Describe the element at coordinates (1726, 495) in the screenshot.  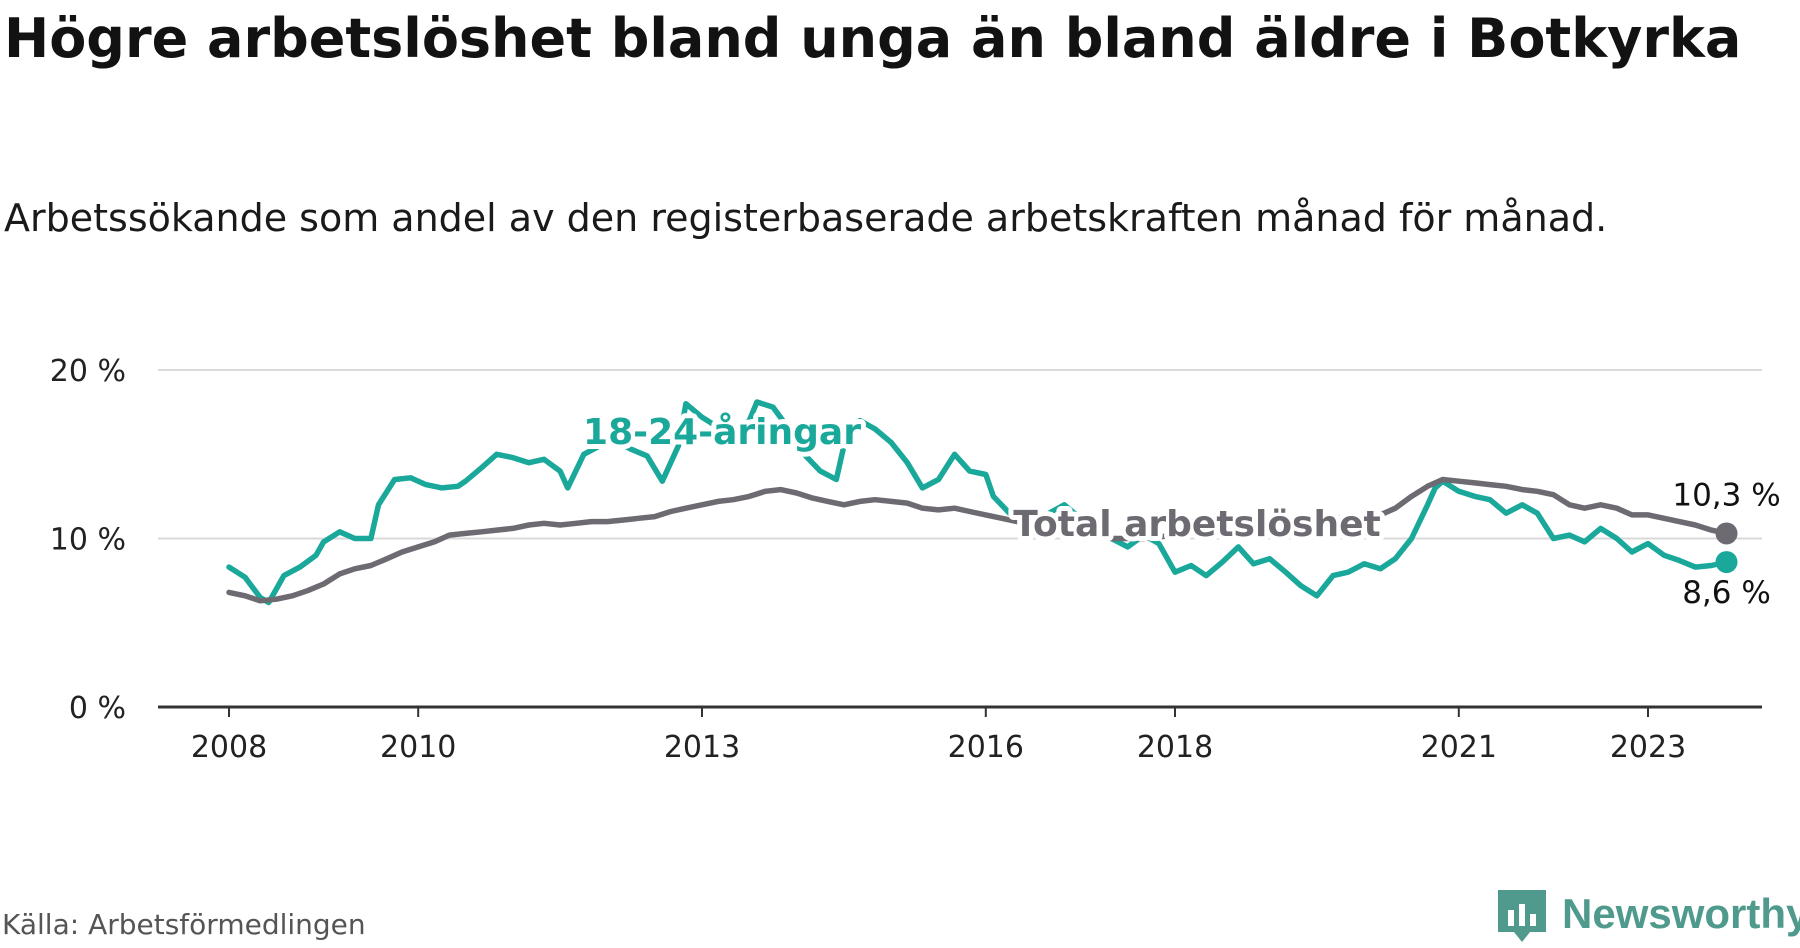
I see `end-value-label-total: 10,3 %` at that location.